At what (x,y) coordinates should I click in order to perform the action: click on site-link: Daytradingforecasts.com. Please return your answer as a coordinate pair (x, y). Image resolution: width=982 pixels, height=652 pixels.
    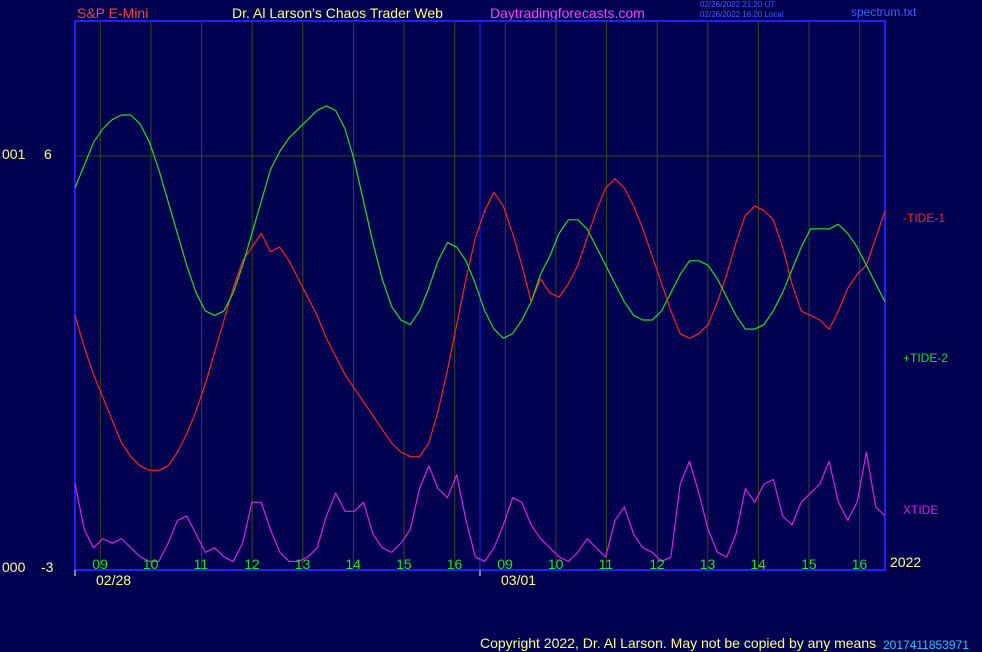
    Looking at the image, I should click on (567, 13).